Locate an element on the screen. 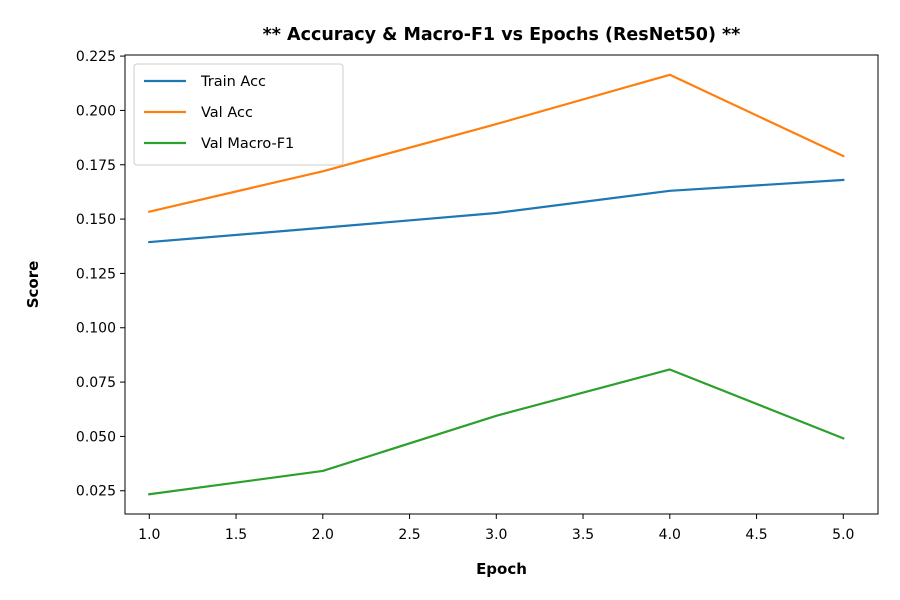  x-axis: 1.0 1.5 2.0 2.5 3.0 3.5 4.0 4.5 5.0 is located at coordinates (496, 528).